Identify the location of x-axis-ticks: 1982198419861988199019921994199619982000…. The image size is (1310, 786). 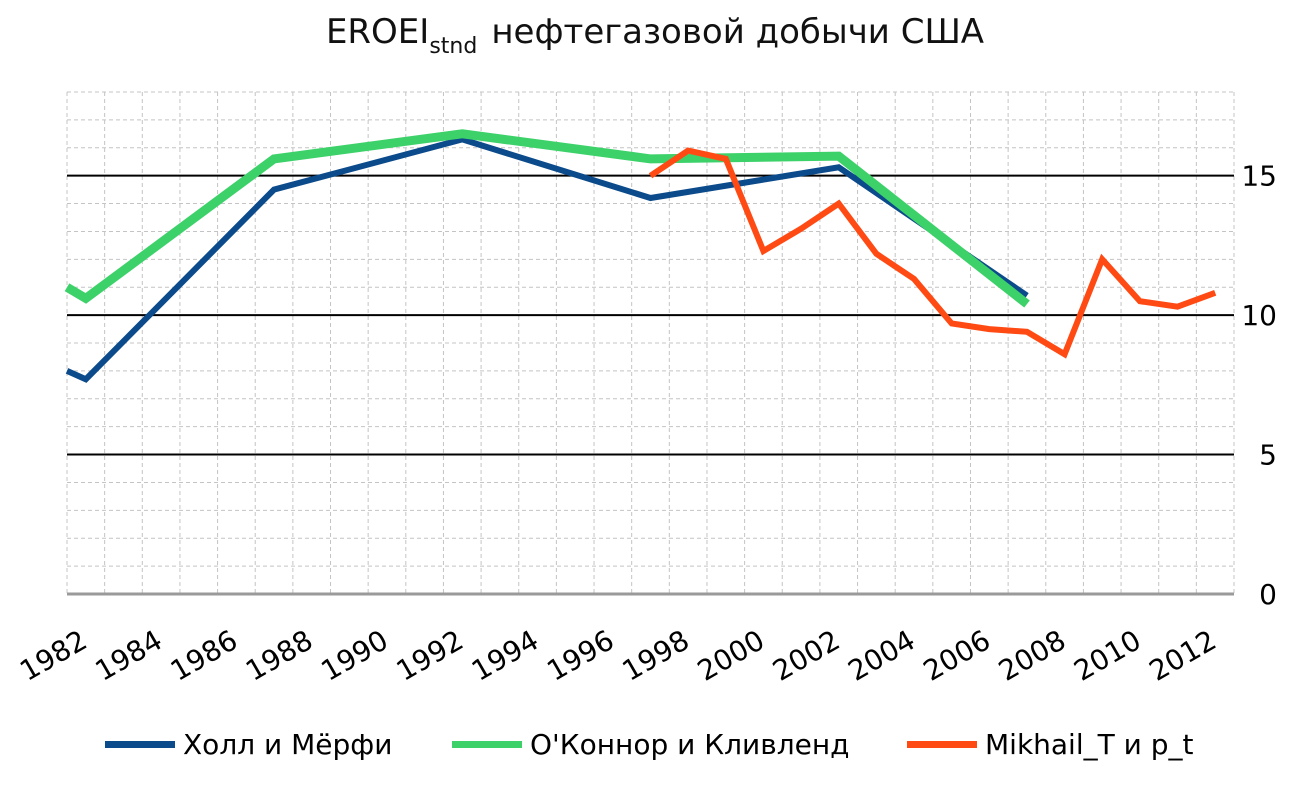
(618, 655).